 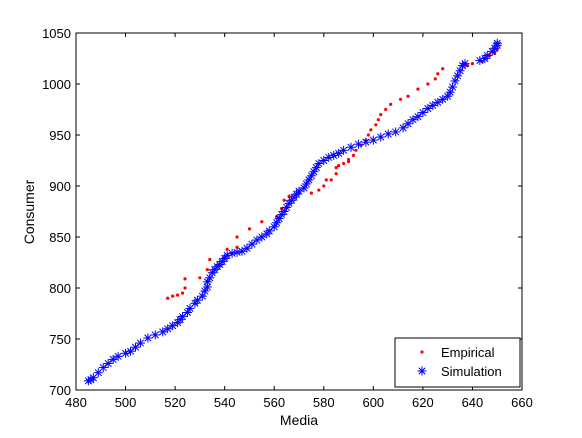 I want to click on simulation-legend-star, so click(x=422, y=371).